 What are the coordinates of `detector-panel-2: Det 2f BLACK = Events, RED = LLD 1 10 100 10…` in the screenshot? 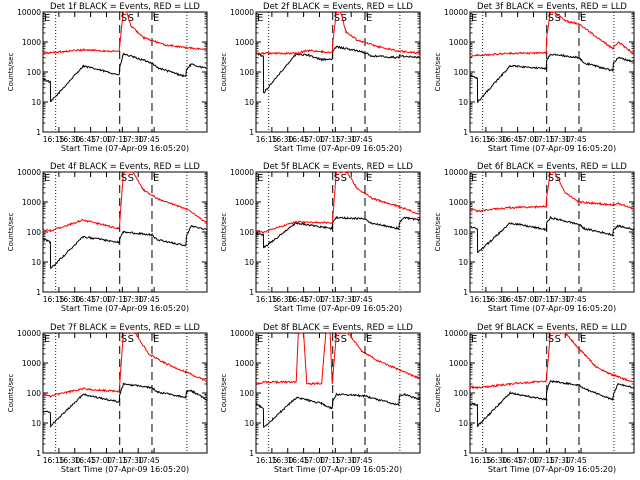 It's located at (320, 77).